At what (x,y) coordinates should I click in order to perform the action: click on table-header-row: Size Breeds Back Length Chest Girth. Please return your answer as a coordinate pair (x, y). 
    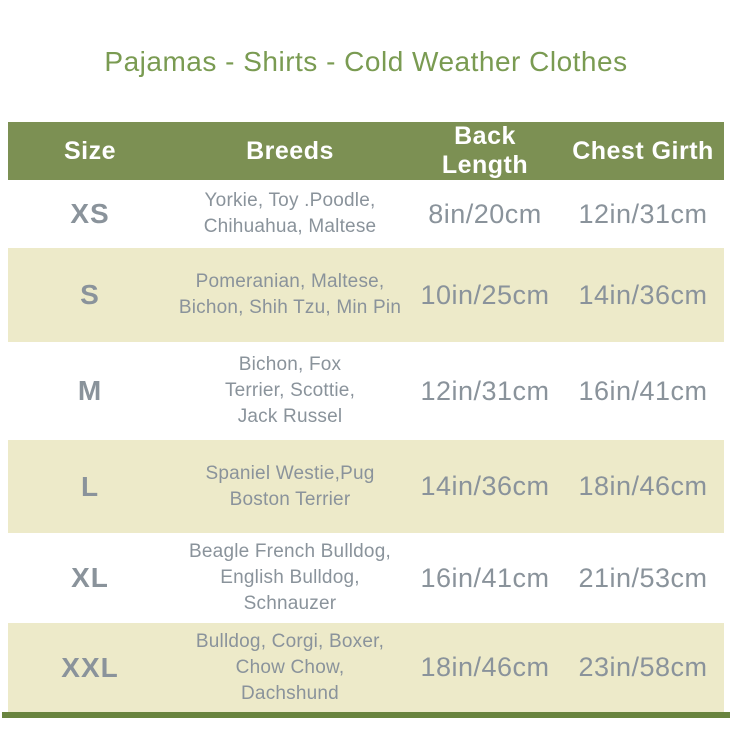
    Looking at the image, I should click on (366, 151).